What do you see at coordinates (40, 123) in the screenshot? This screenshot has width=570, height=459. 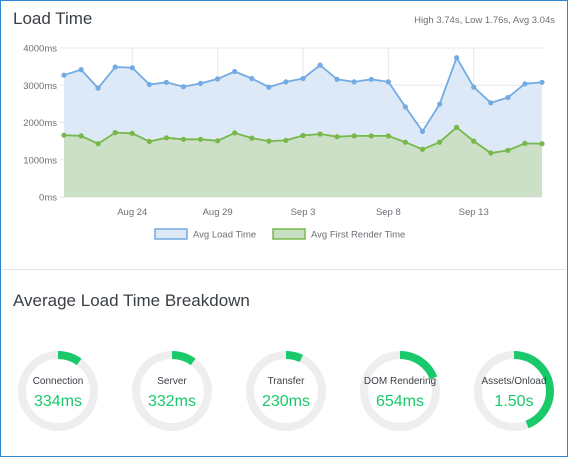 I see `y-tick-label: 2000ms` at bounding box center [40, 123].